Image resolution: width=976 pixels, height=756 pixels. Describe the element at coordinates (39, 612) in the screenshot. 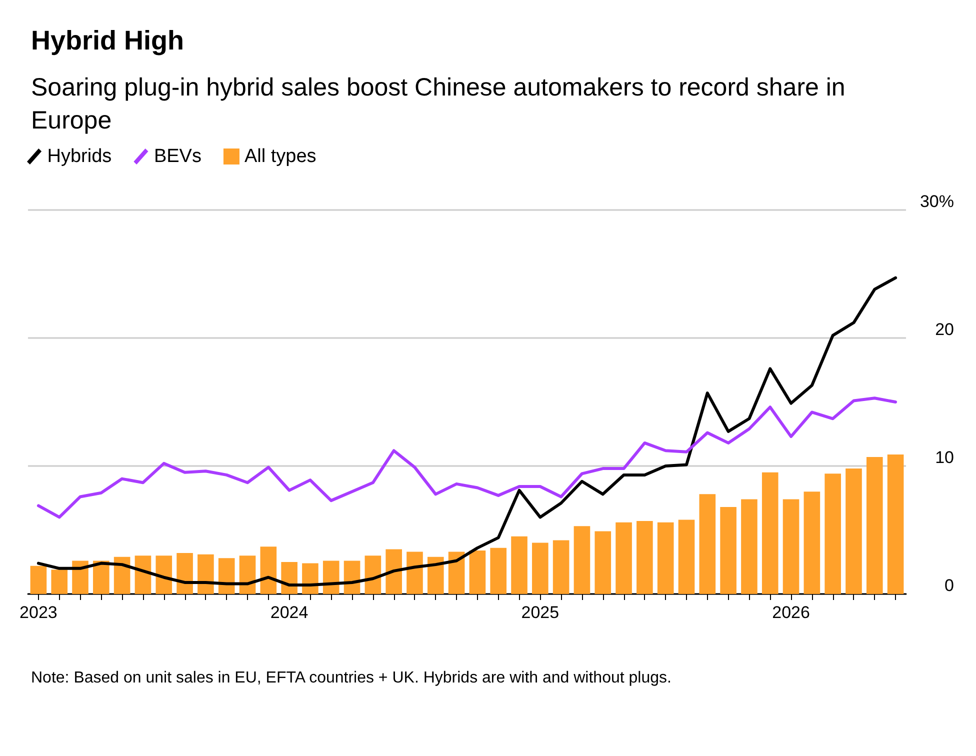

I see `x-tick-label: 2023` at that location.